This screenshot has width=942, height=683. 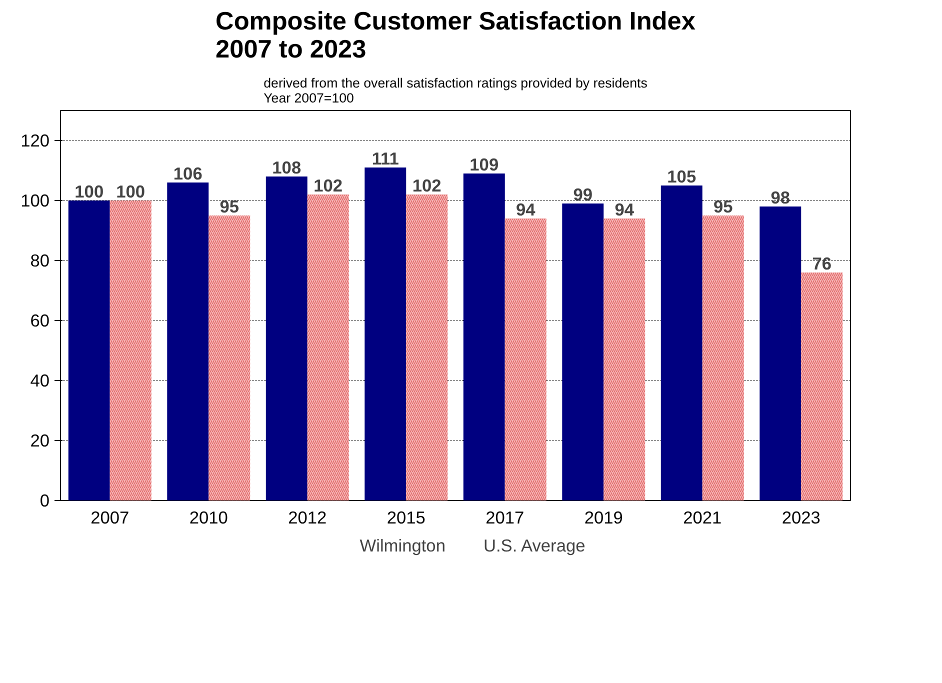 I want to click on chart-title: Composite Customer Satisfaction Index 2007 to 2023, so click(x=456, y=36).